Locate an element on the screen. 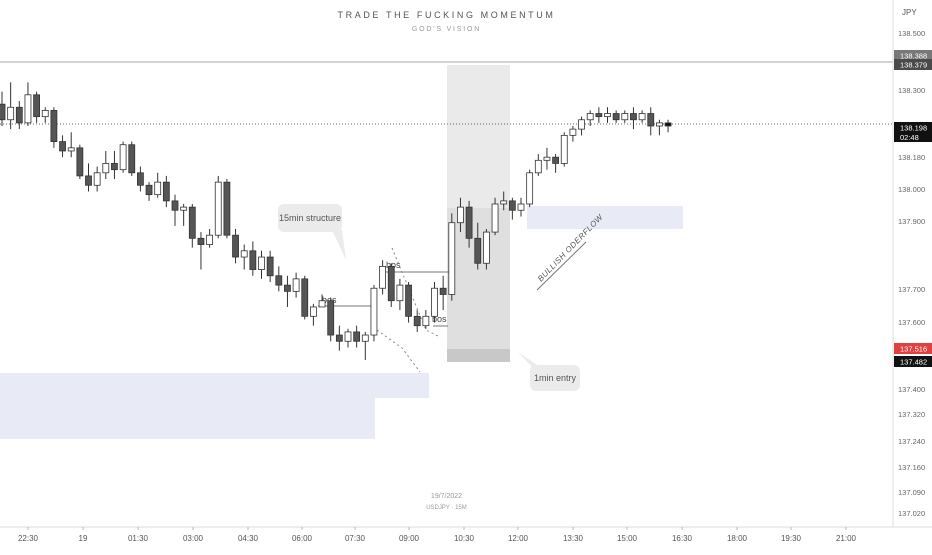 This screenshot has height=555, width=932. price-tick-label: 138.300 is located at coordinates (911, 90).